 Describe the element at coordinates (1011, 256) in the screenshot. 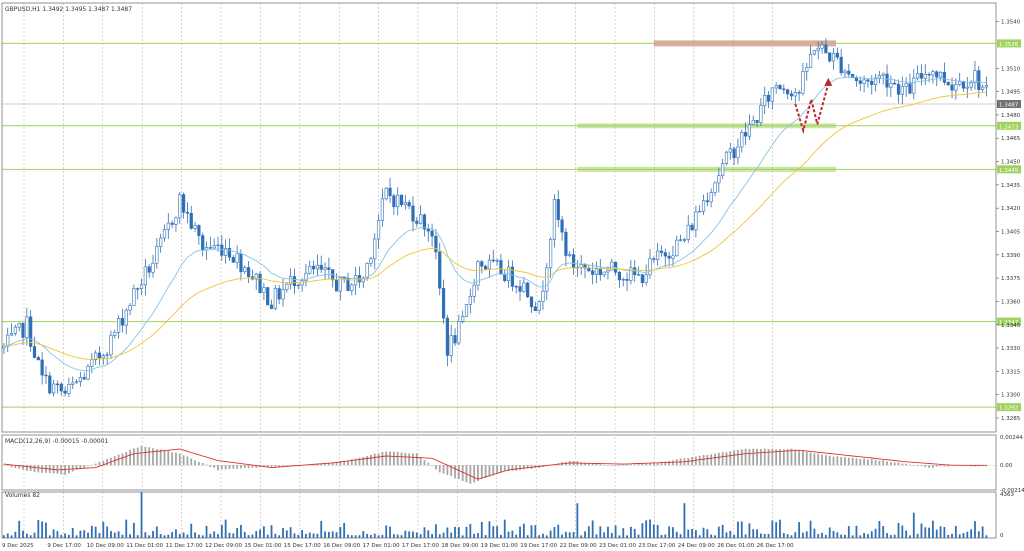

I see `price-tick-label: 1.3390` at that location.